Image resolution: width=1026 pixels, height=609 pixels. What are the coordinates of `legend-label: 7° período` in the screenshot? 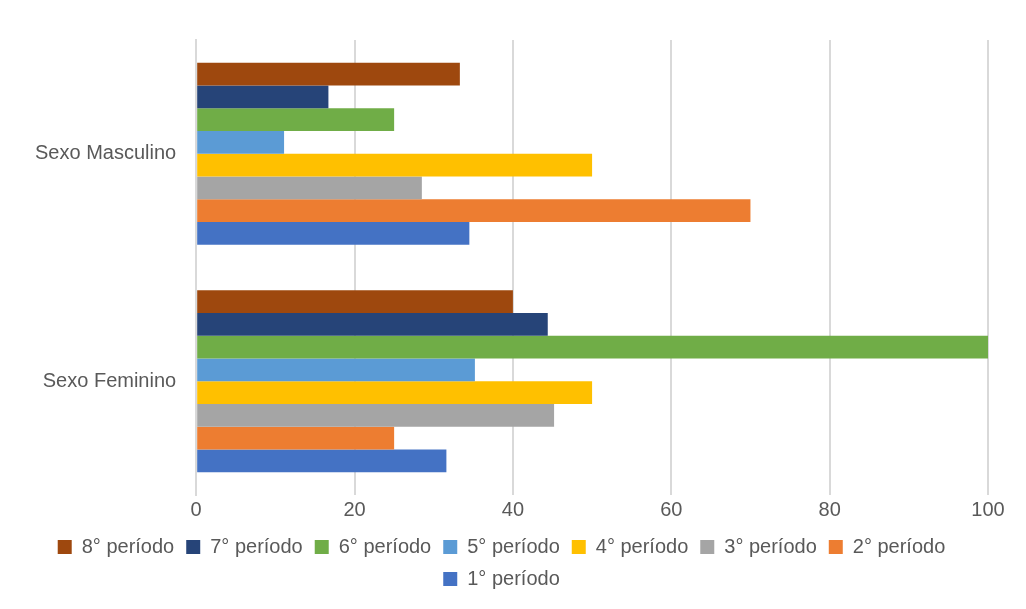 It's located at (256, 545).